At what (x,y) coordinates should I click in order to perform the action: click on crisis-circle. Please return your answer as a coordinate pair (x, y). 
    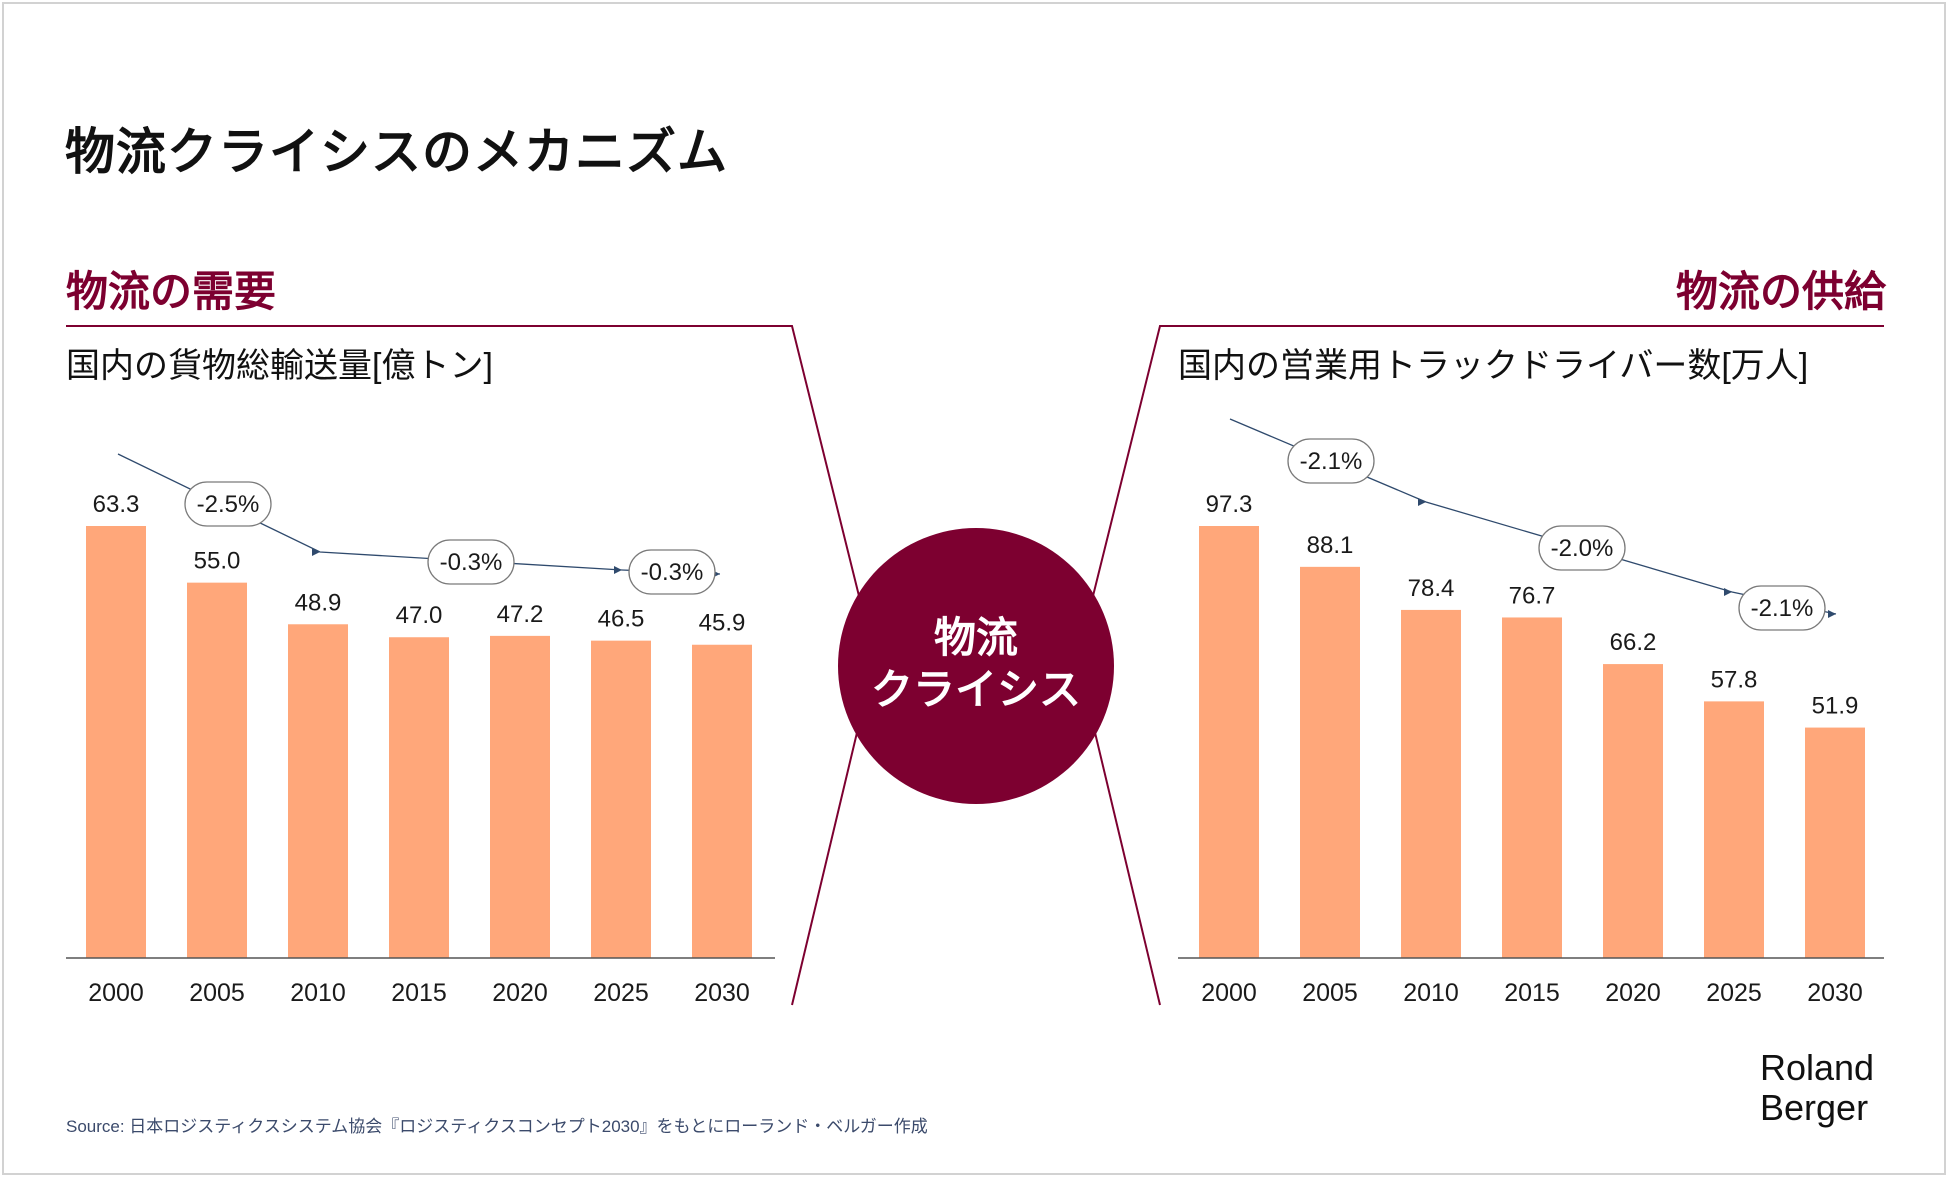
    Looking at the image, I should click on (976, 666).